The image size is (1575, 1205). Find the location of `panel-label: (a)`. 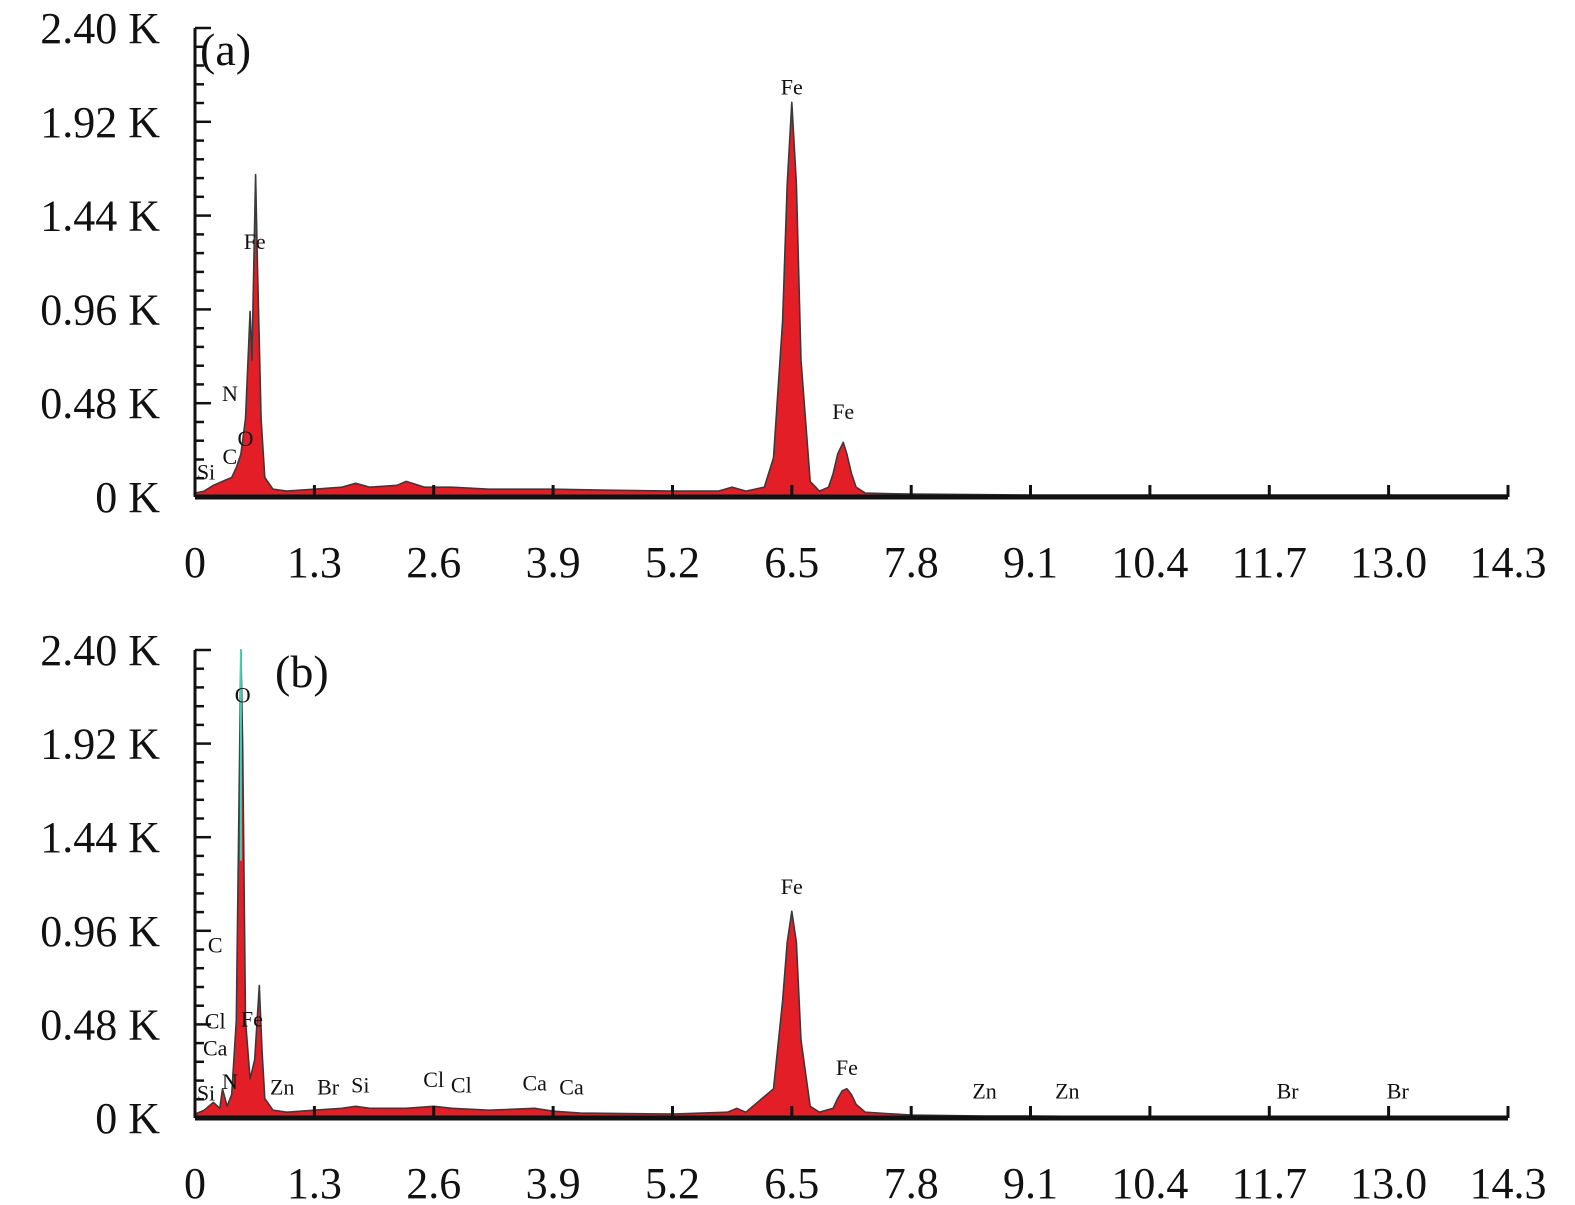

panel-label: (a) is located at coordinates (225, 49).